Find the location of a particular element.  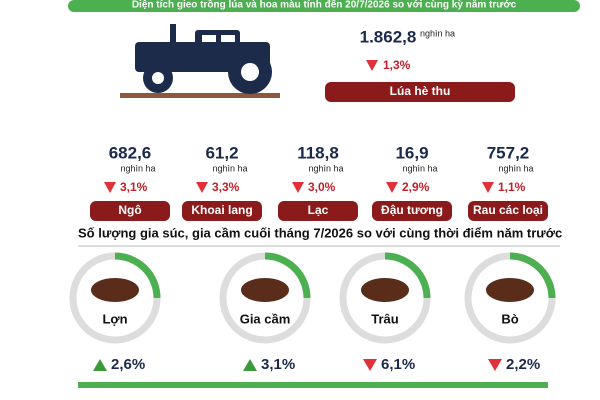

crop-label: Rau các loại is located at coordinates (508, 210).